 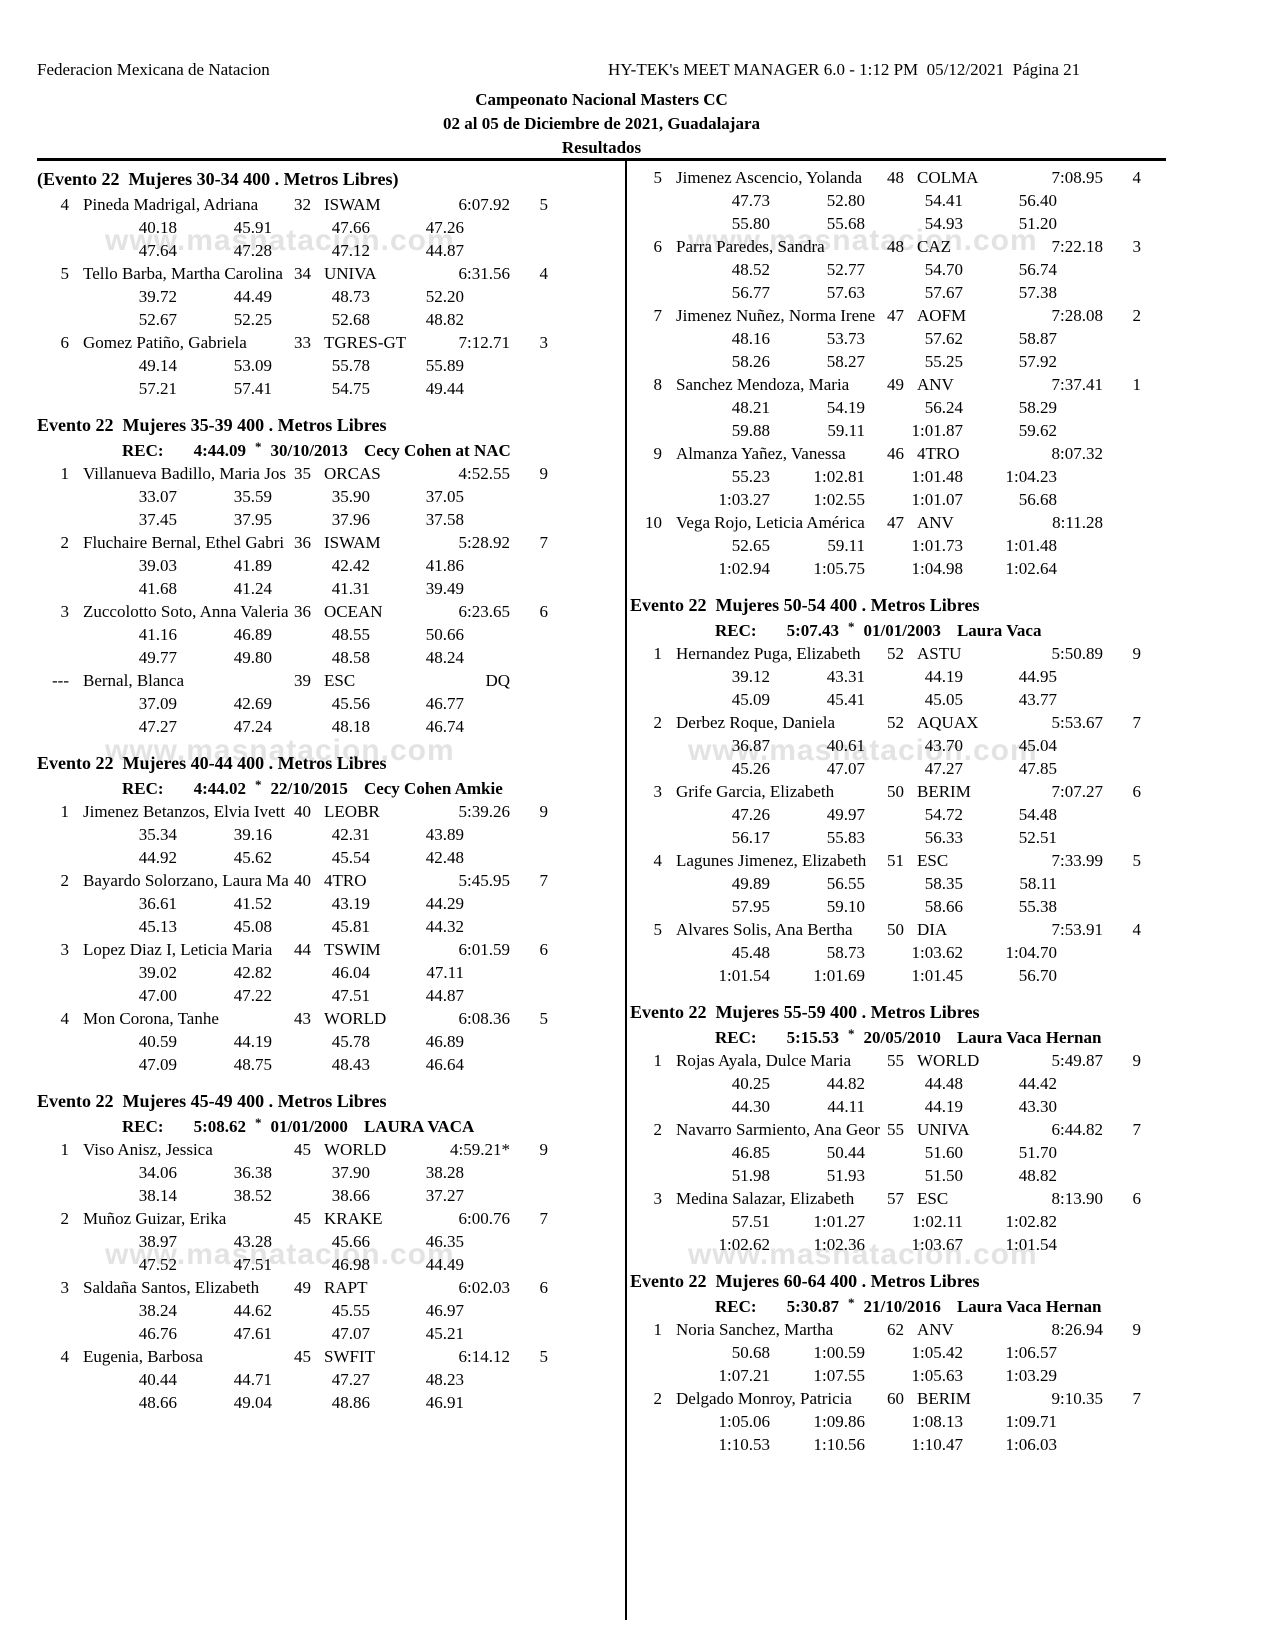 I want to click on final-time: 5:49.87, so click(x=1077, y=1060).